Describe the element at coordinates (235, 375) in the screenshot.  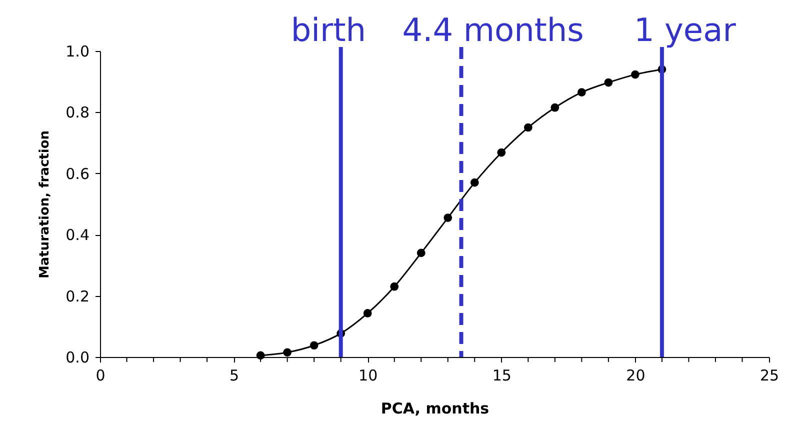
I see `x-tick-label: 5` at that location.